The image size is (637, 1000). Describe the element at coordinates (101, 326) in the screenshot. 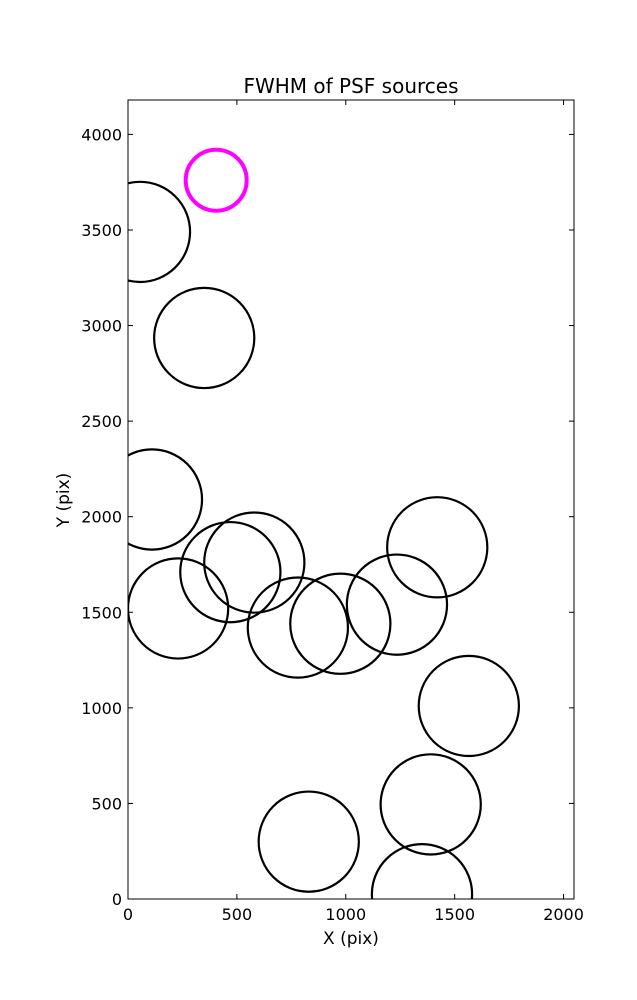

I see `y-tick-label: 3000` at that location.